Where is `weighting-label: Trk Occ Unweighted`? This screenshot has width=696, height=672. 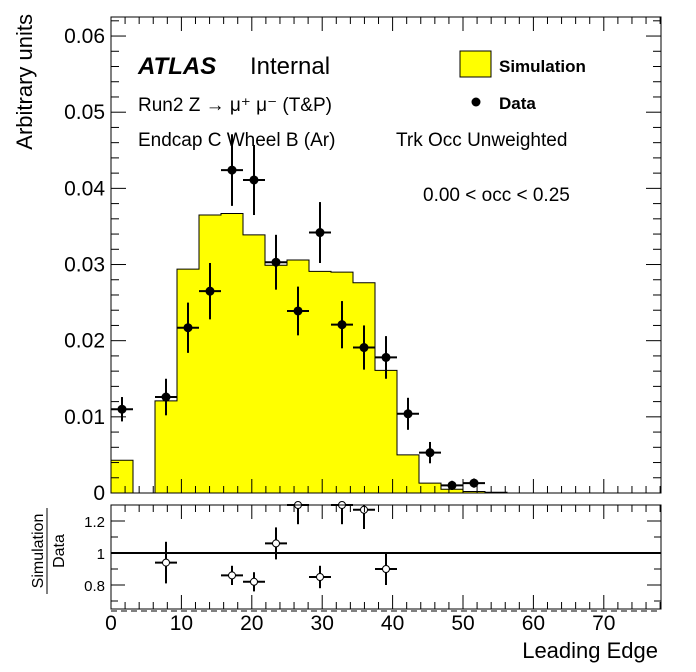 weighting-label: Trk Occ Unweighted is located at coordinates (481, 140).